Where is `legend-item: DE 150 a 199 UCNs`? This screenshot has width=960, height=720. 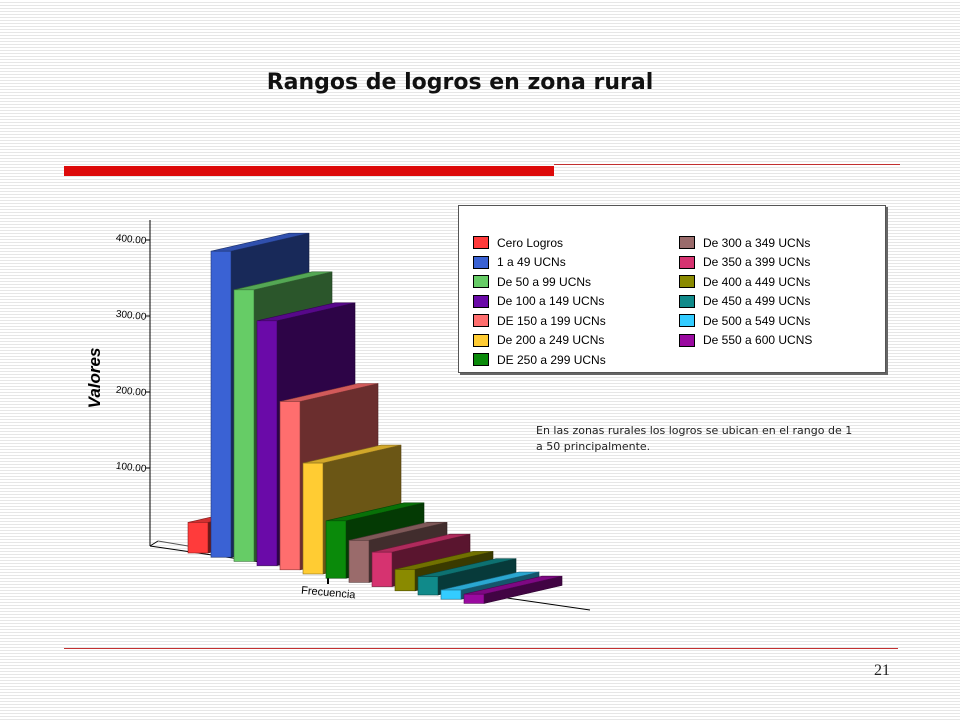 legend-item: DE 150 a 199 UCNs is located at coordinates (539, 321).